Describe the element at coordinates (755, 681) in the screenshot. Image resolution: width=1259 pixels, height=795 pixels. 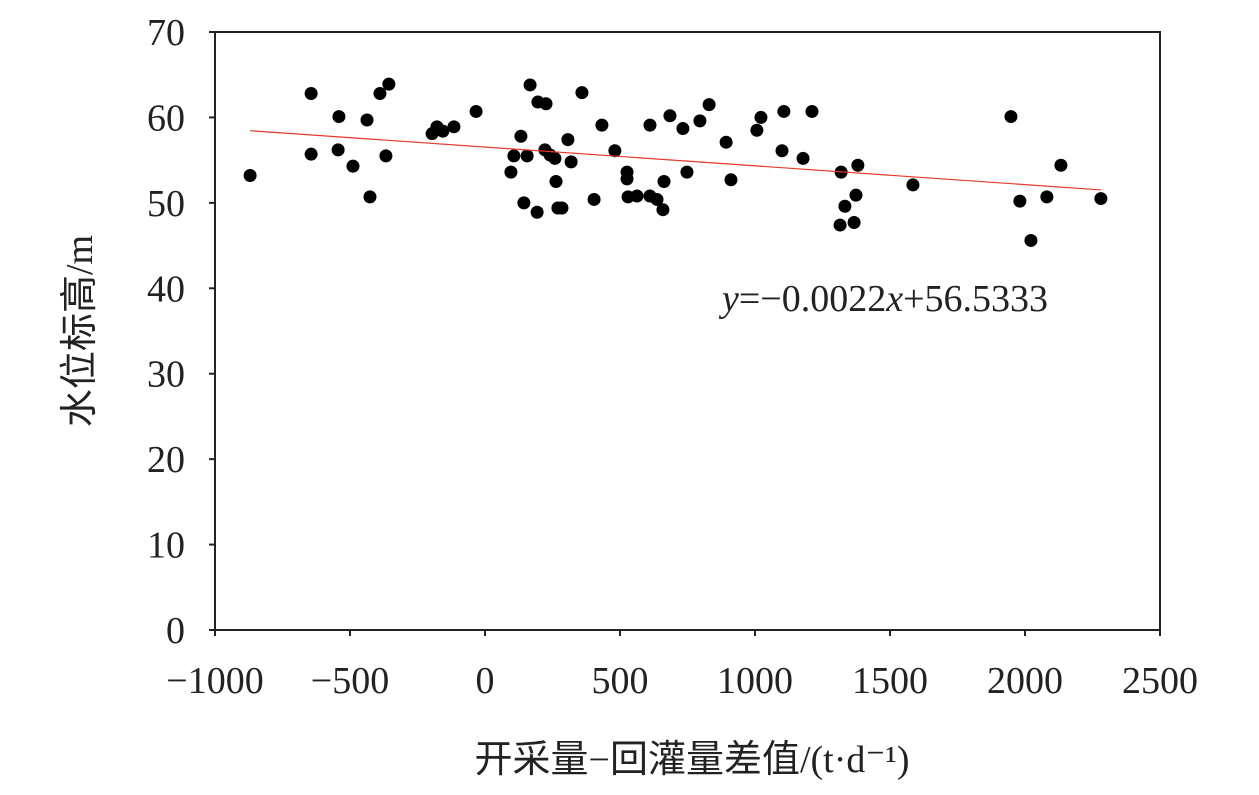
I see `x-tick-label: 1000` at that location.